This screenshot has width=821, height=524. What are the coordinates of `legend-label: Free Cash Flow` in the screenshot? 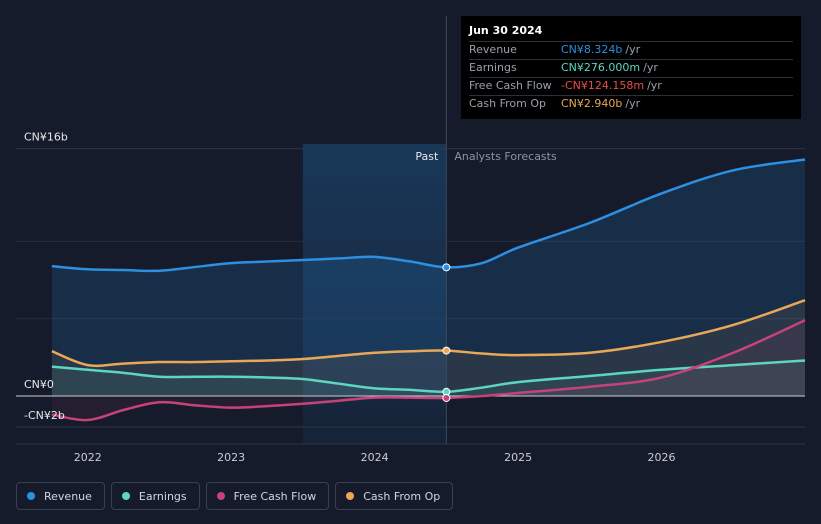 It's located at (275, 496).